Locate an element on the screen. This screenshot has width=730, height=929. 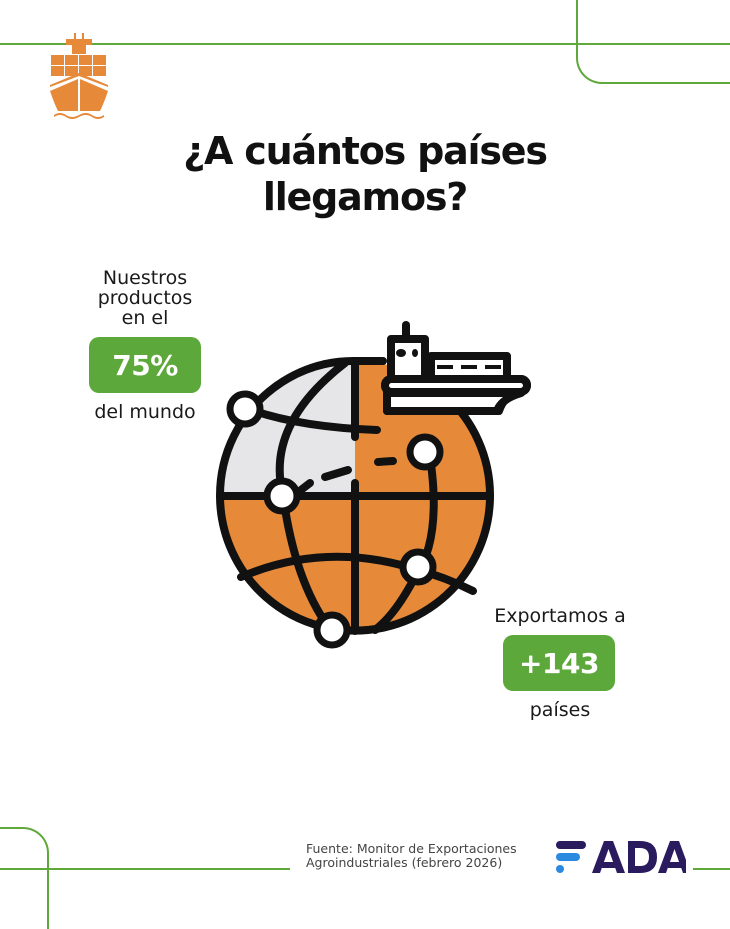
top-right-corner-frame is located at coordinates (653, 42).